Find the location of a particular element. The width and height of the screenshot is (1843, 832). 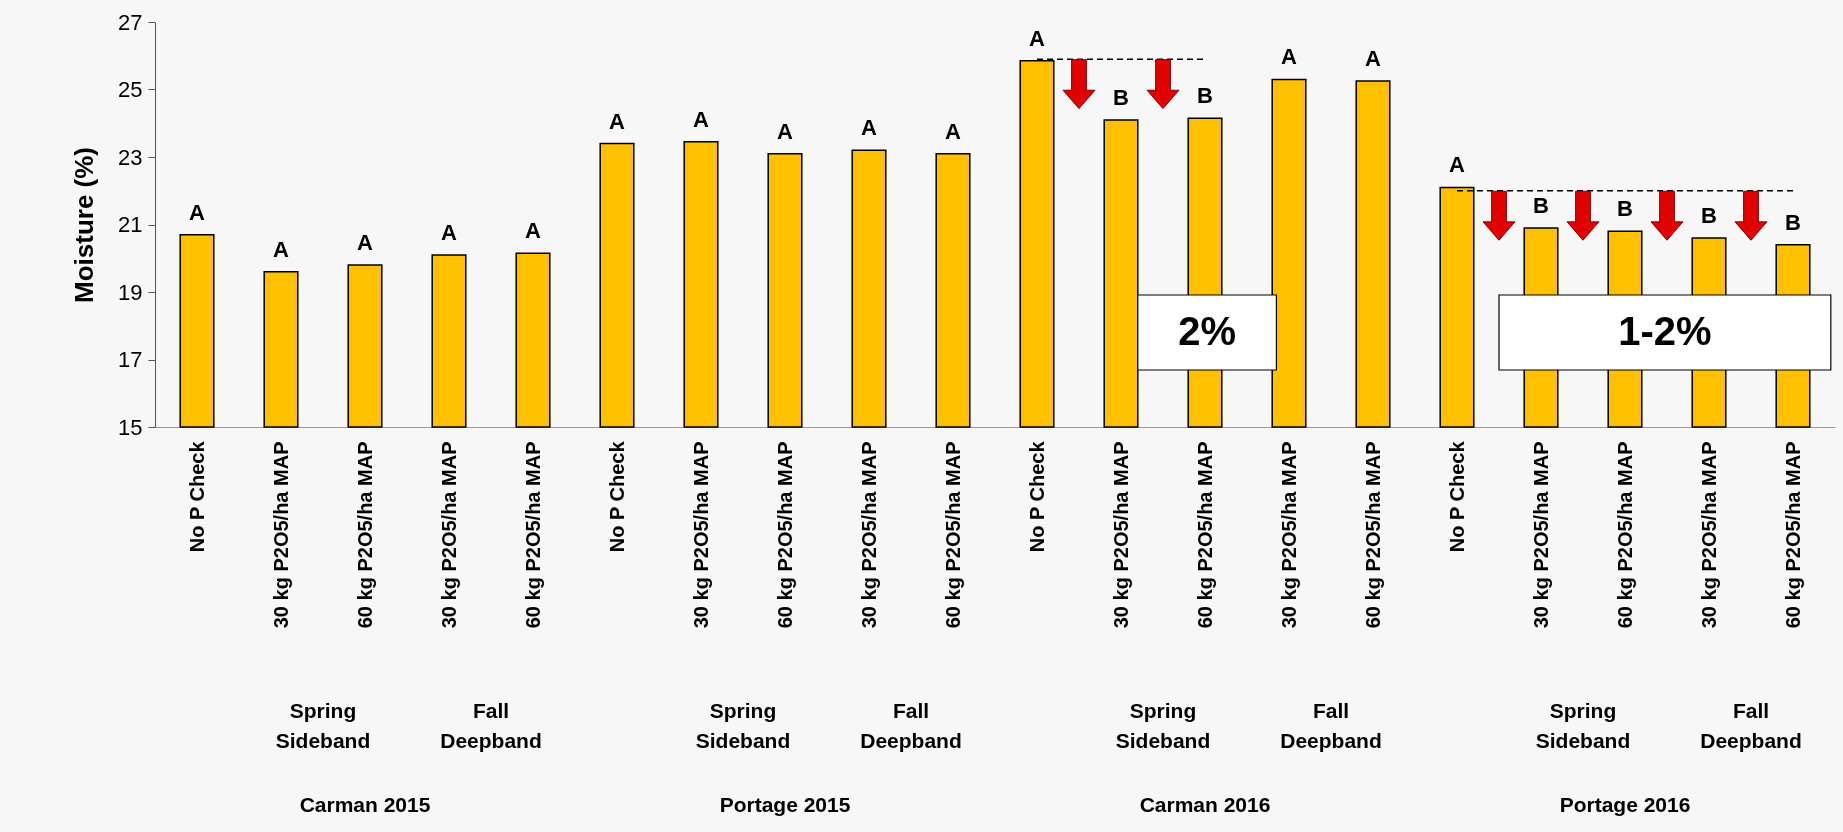

y-tick-label: 19 is located at coordinates (130, 292).